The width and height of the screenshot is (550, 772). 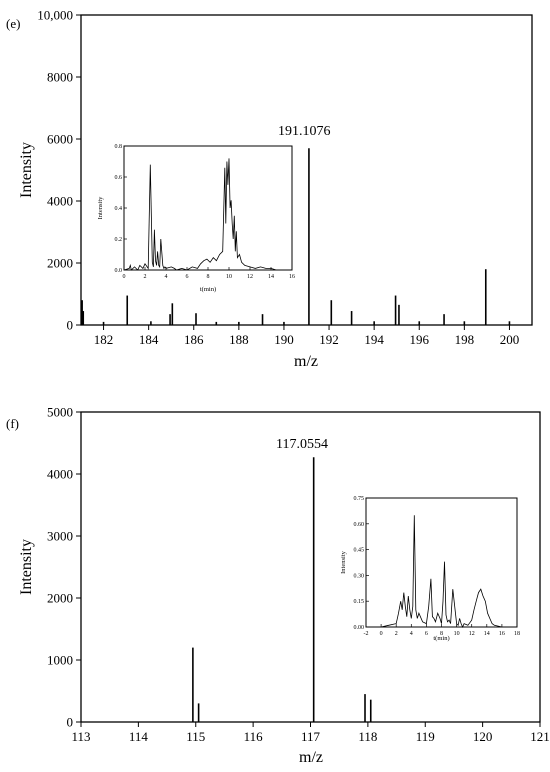 I want to click on x-tick-label: 200, so click(x=510, y=339).